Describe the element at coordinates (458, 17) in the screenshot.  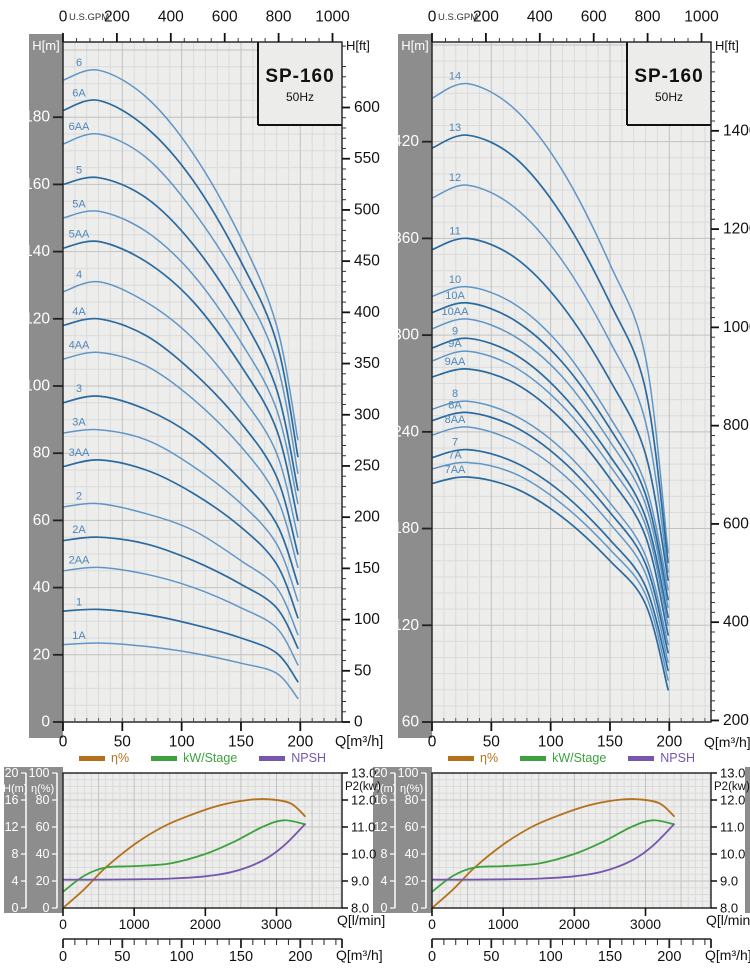
I see `gpm-axis-unit-right: U.S.GPM` at that location.